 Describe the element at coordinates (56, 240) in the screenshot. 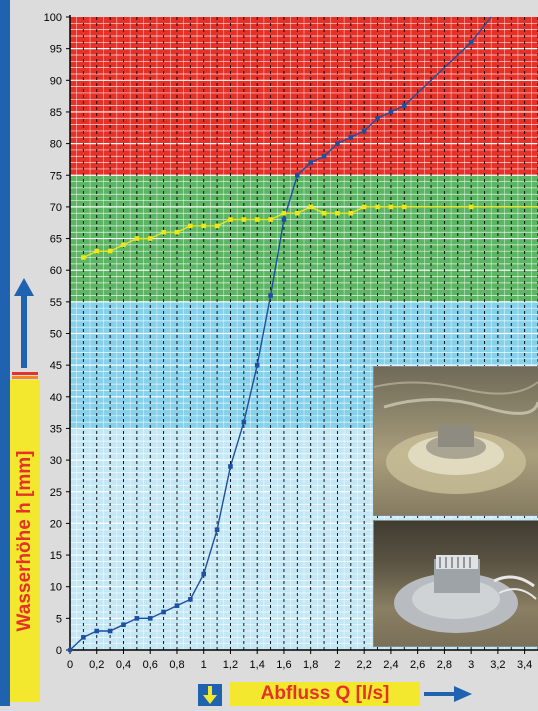

I see `y-tick-label: 65` at that location.